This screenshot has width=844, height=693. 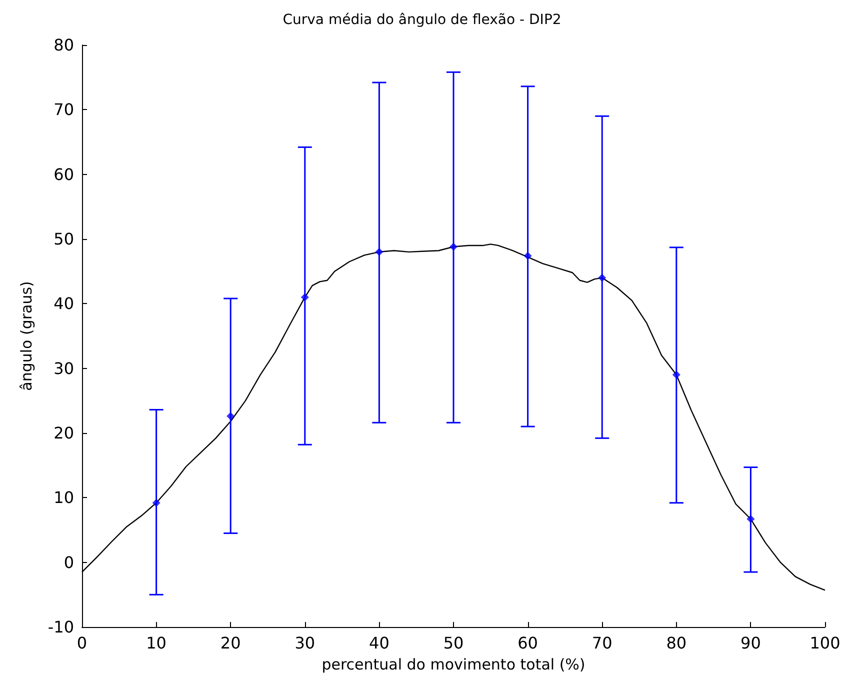 What do you see at coordinates (528, 643) in the screenshot?
I see `x-tick-label: 60` at bounding box center [528, 643].